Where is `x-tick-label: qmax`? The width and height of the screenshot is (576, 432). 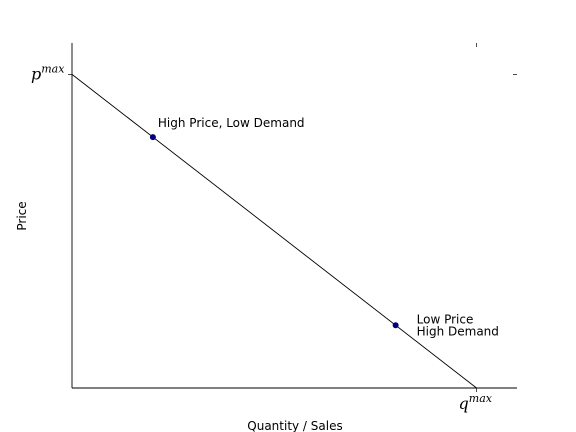 x-tick-label: qmax is located at coordinates (476, 402).